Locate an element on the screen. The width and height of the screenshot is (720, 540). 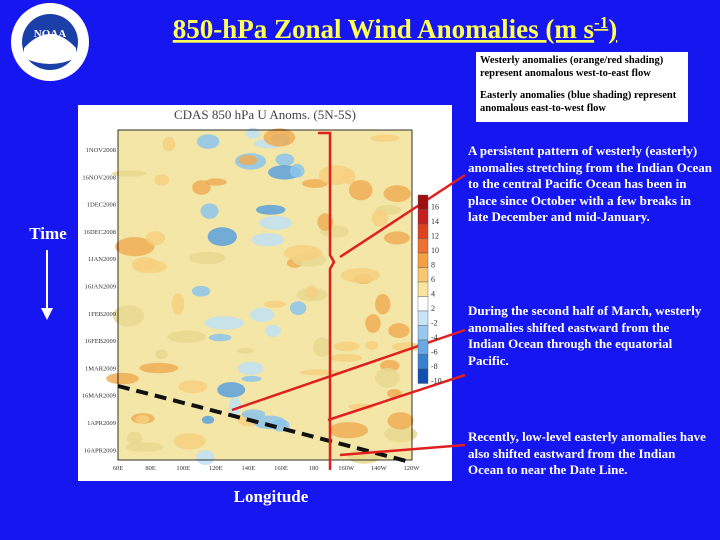
colorbar-label: -8 is located at coordinates (434, 366).